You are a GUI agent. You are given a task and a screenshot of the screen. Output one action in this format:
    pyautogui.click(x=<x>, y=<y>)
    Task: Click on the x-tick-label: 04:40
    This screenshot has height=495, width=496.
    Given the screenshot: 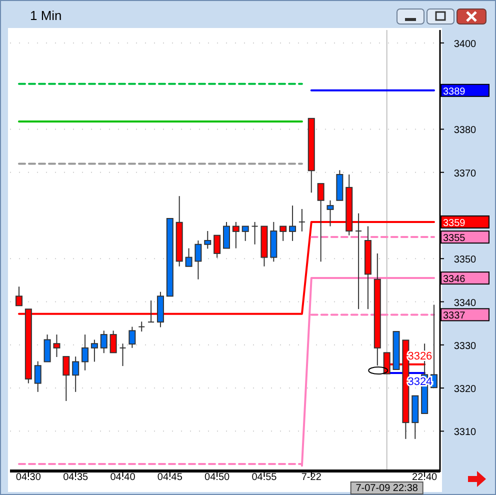 What is the action you would take?
    pyautogui.click(x=123, y=477)
    